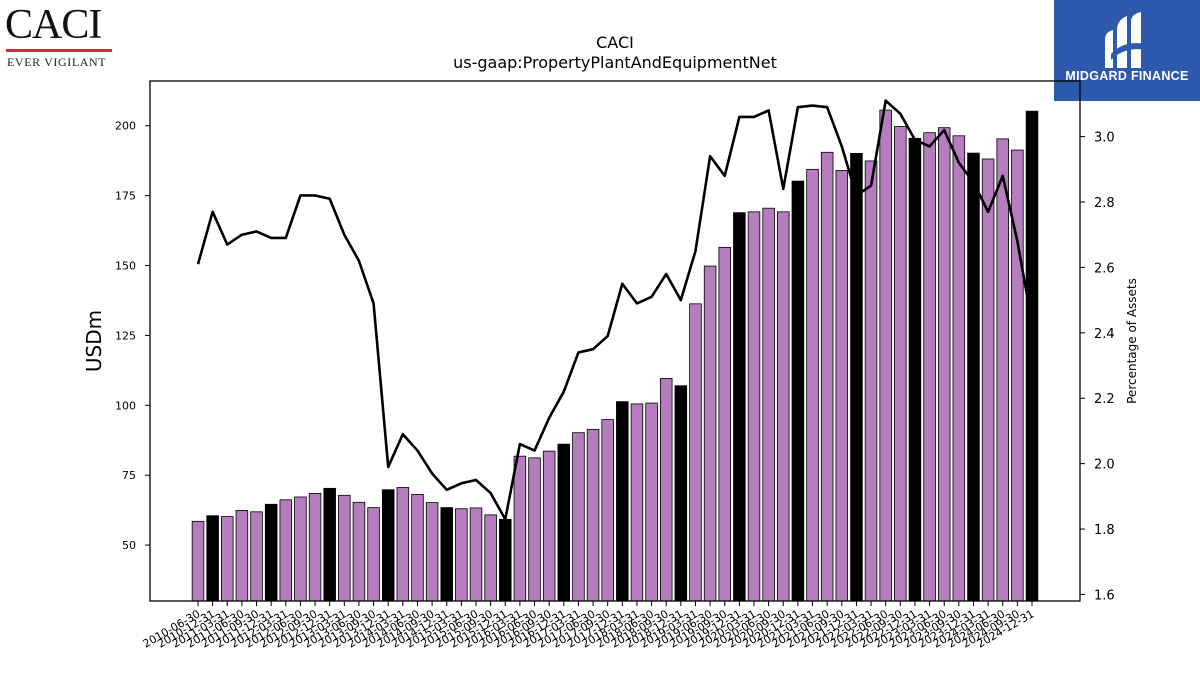  What do you see at coordinates (1104, 595) in the screenshot?
I see `y2-tick-label-1.6: 1.6` at bounding box center [1104, 595].